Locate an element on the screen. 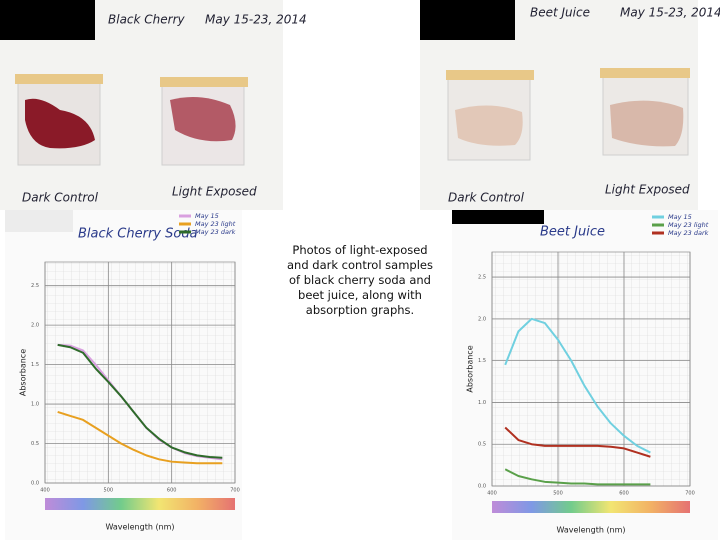 The height and width of the screenshot is (540, 720). photo-title: Black Cherry is located at coordinates (147, 20).